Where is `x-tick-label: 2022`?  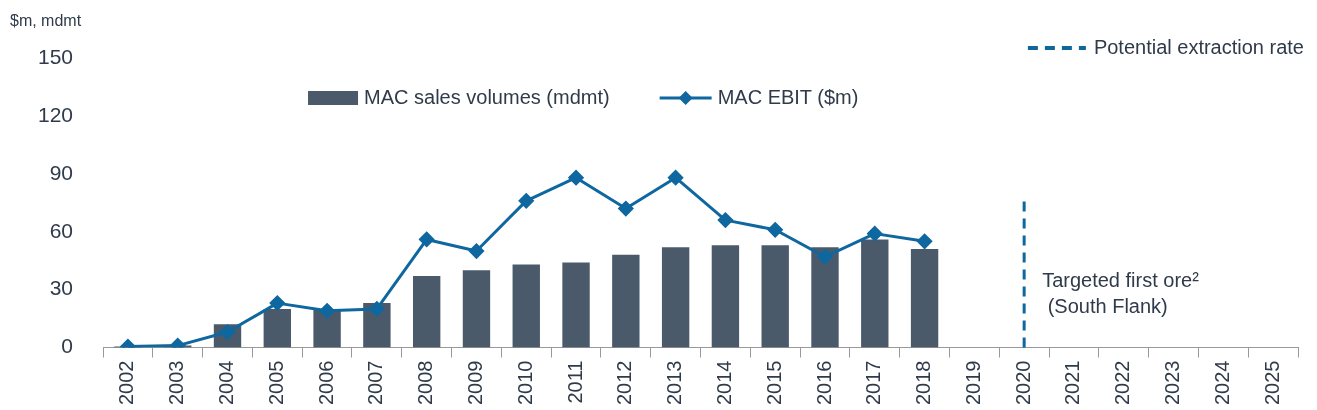
x-tick-label: 2022 is located at coordinates (1122, 383).